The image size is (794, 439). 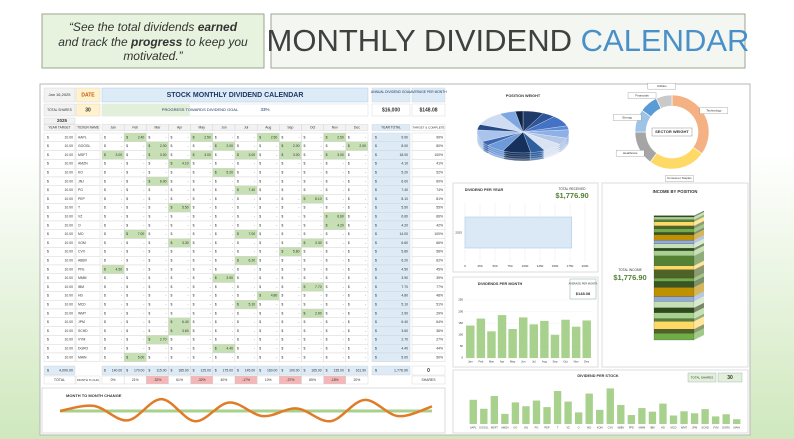 What do you see at coordinates (318, 287) in the screenshot?
I see `label: 7.70` at bounding box center [318, 287].